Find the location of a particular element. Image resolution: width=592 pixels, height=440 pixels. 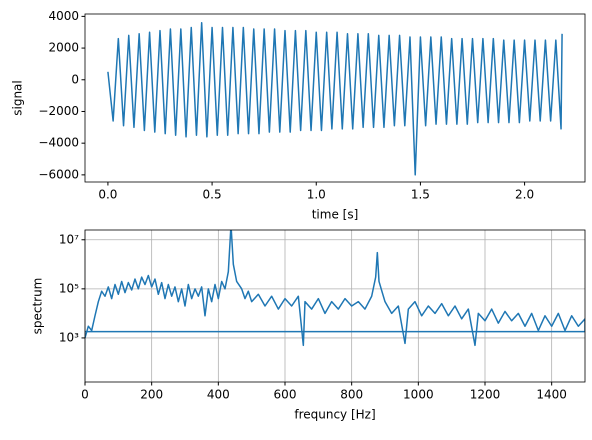

y-tick-label: 10⁷ is located at coordinates (69, 239).